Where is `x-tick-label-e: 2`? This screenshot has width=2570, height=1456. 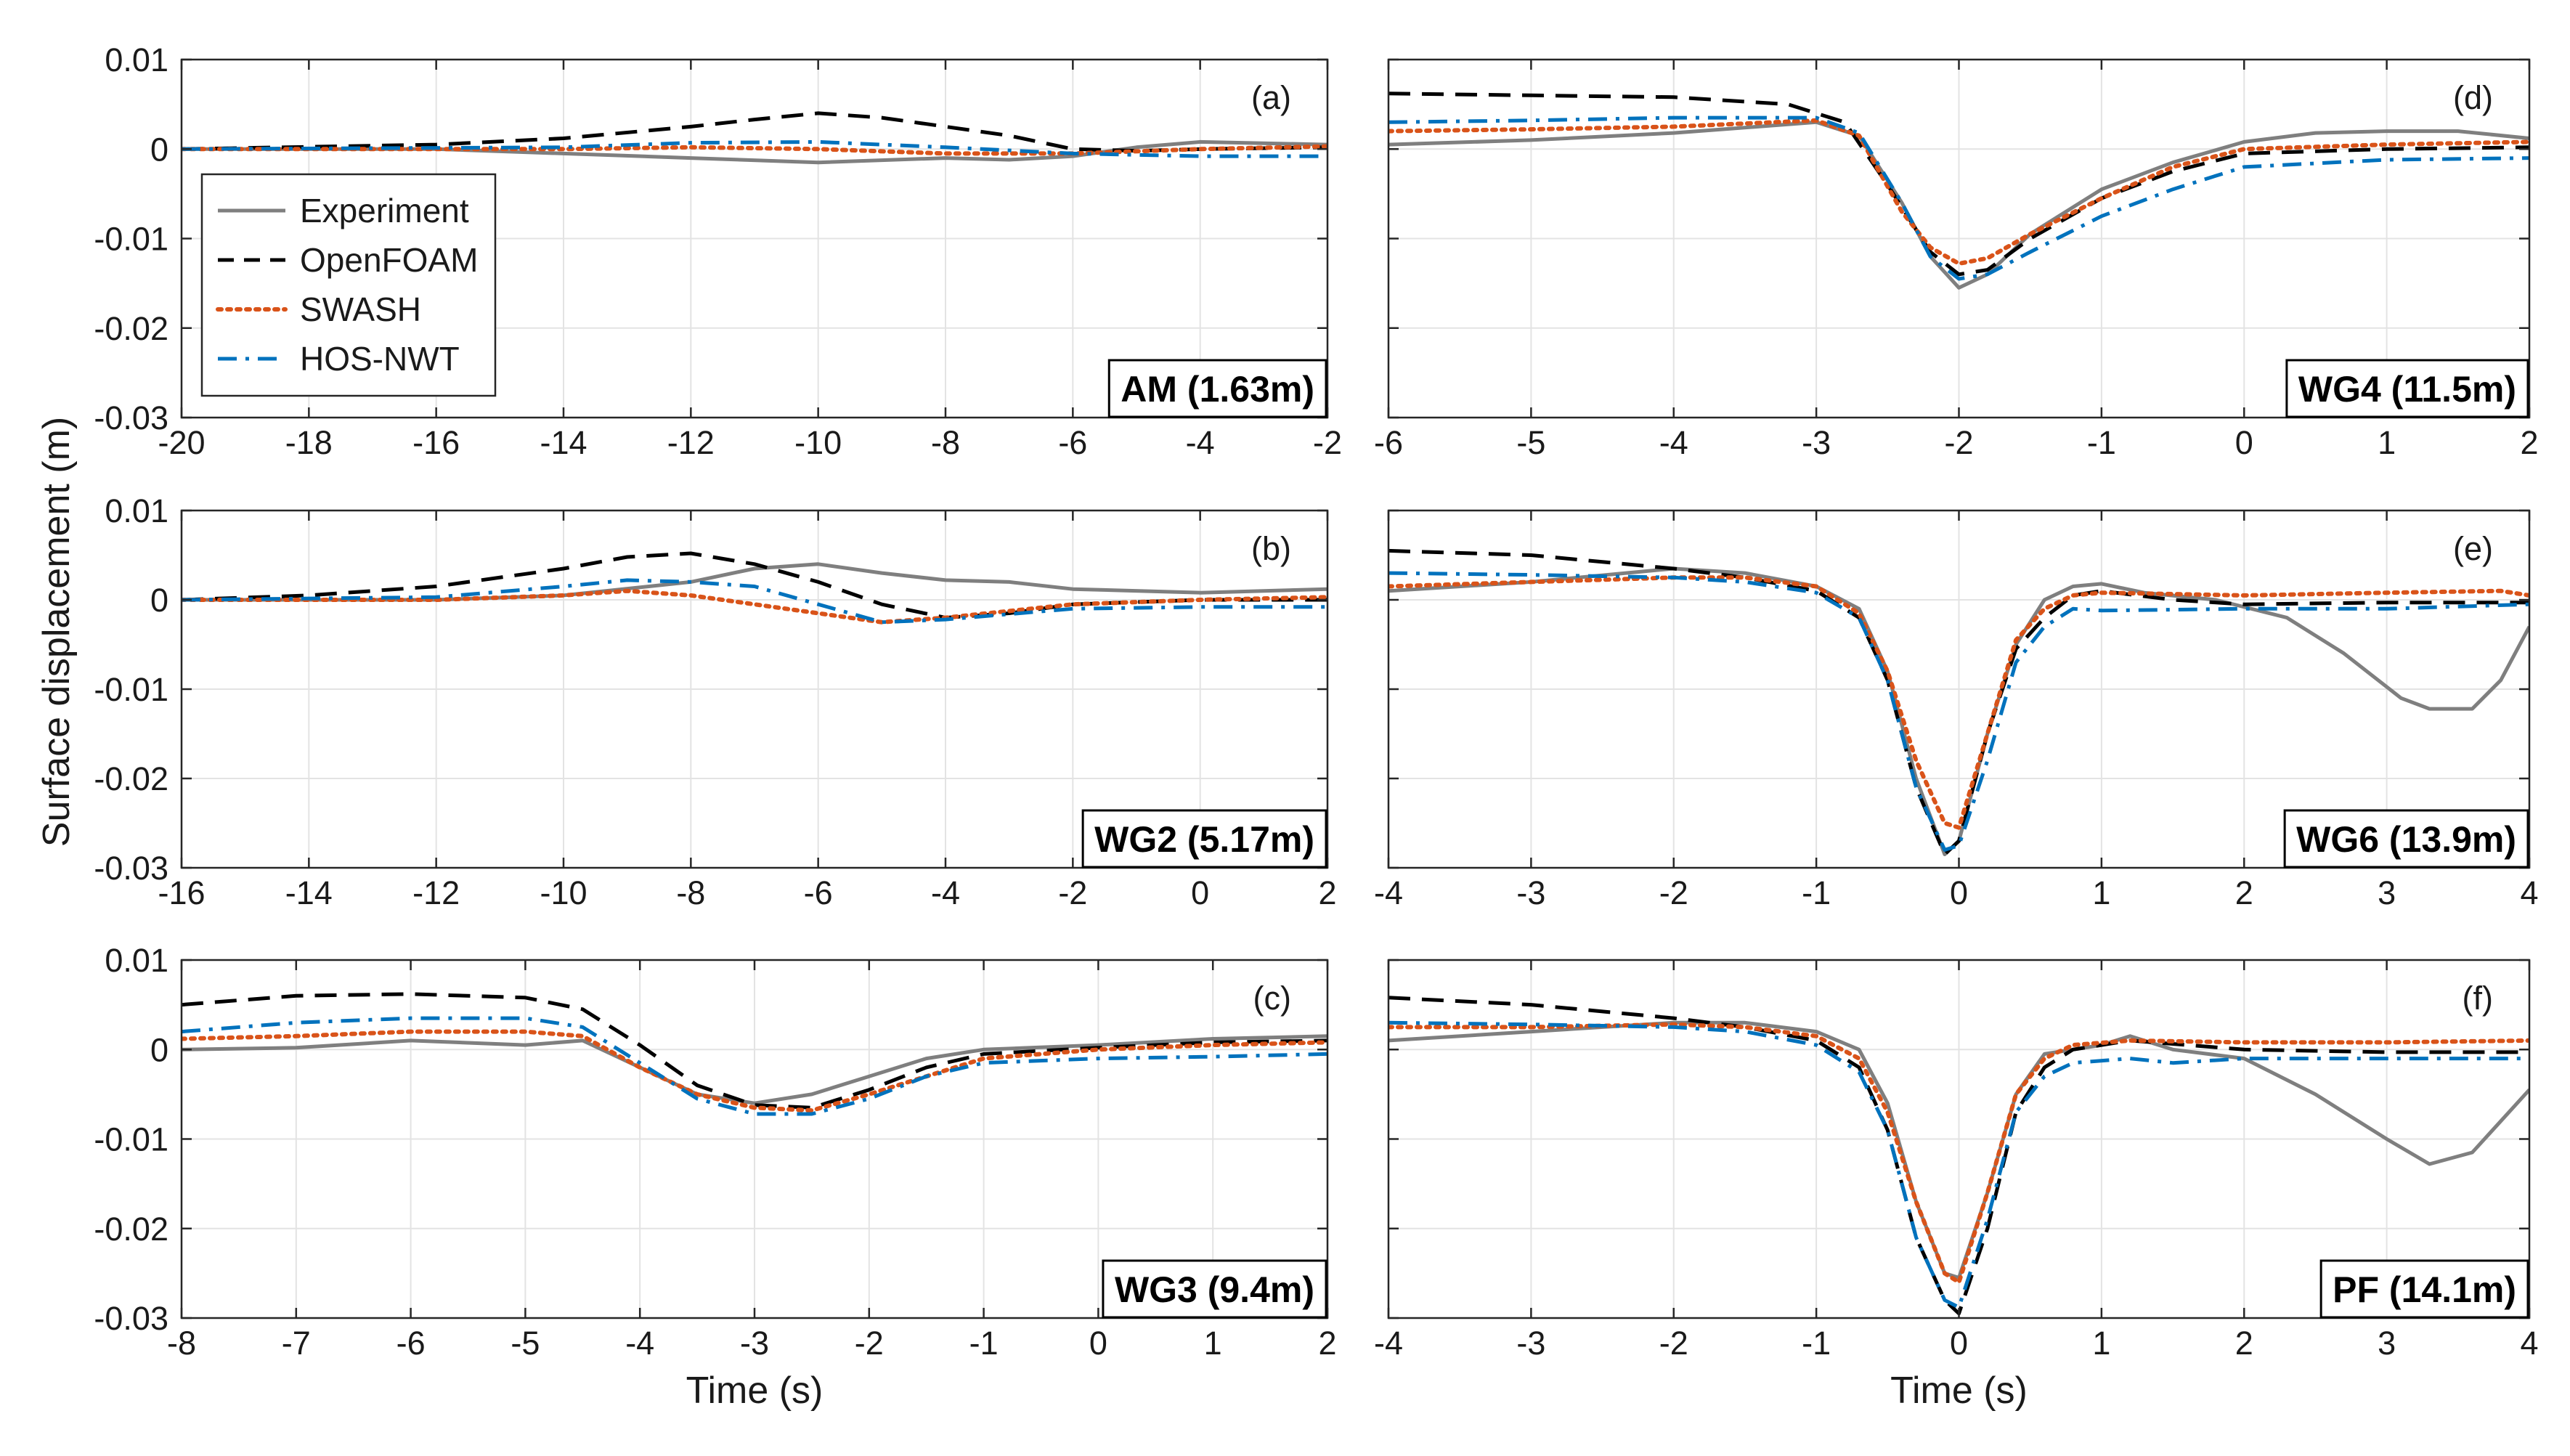
x-tick-label-e: 2 is located at coordinates (2244, 893).